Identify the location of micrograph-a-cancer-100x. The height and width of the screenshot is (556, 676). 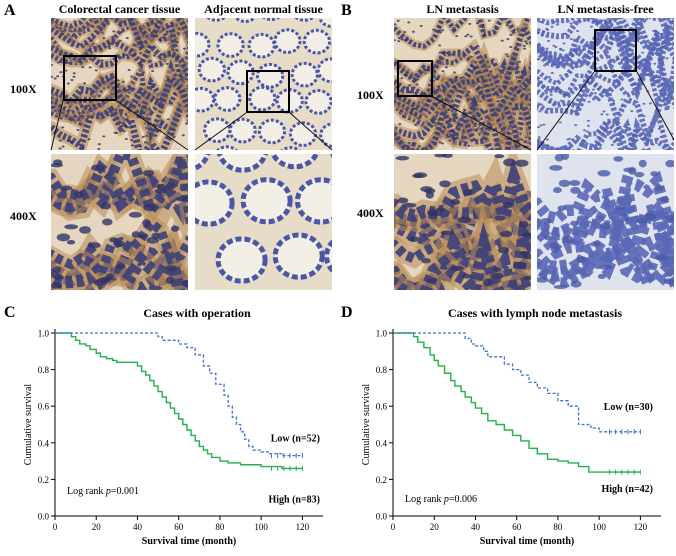
(119, 84).